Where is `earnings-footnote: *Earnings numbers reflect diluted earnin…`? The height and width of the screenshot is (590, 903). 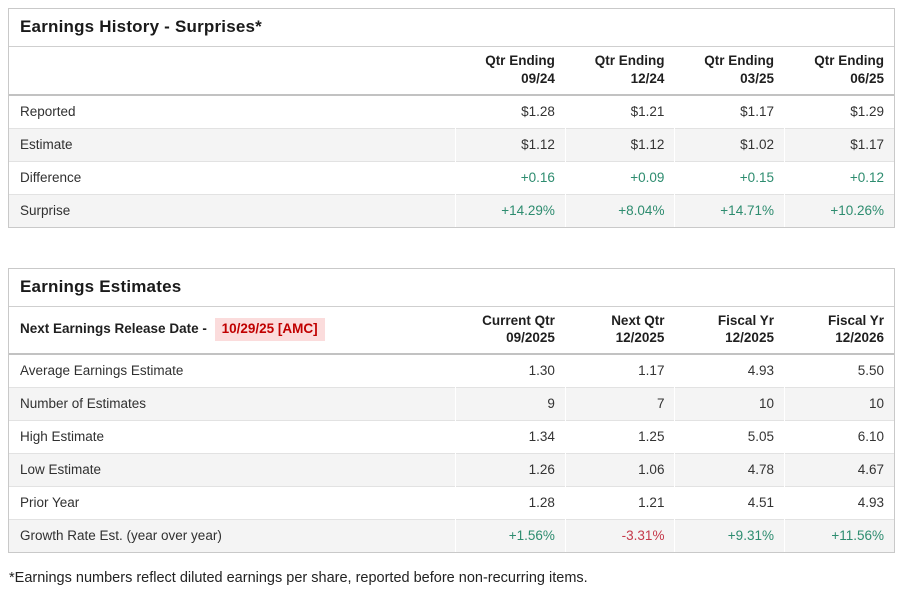
earnings-footnote: *Earnings numbers reflect diluted earnin… is located at coordinates (298, 578).